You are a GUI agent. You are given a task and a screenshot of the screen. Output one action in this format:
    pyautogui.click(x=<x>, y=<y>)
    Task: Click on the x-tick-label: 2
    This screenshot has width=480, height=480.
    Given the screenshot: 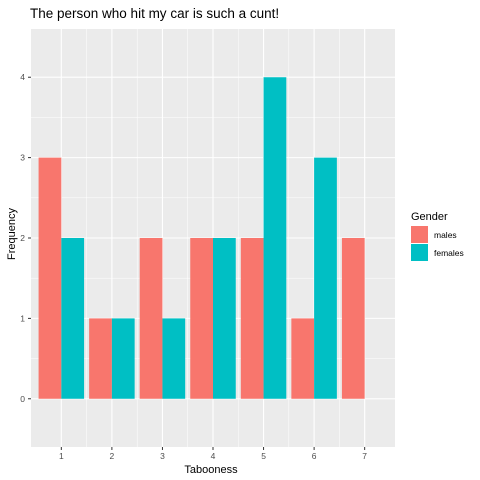 What is the action you would take?
    pyautogui.click(x=112, y=456)
    